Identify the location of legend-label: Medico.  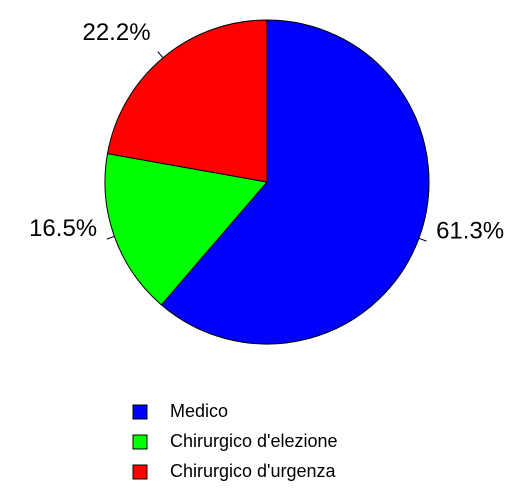
(199, 411).